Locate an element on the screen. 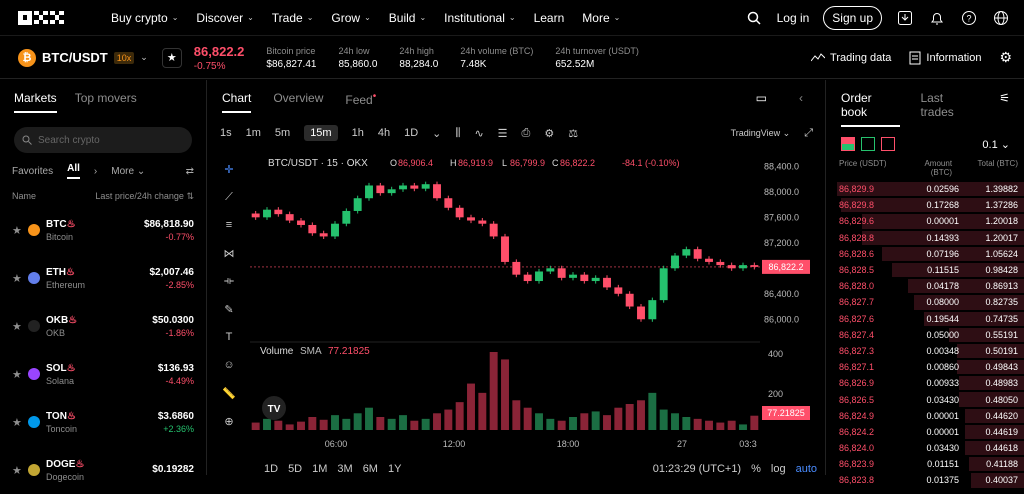  market-row: ★ TON♨ Toncoin $3.6860 +2.36% is located at coordinates (103, 422).